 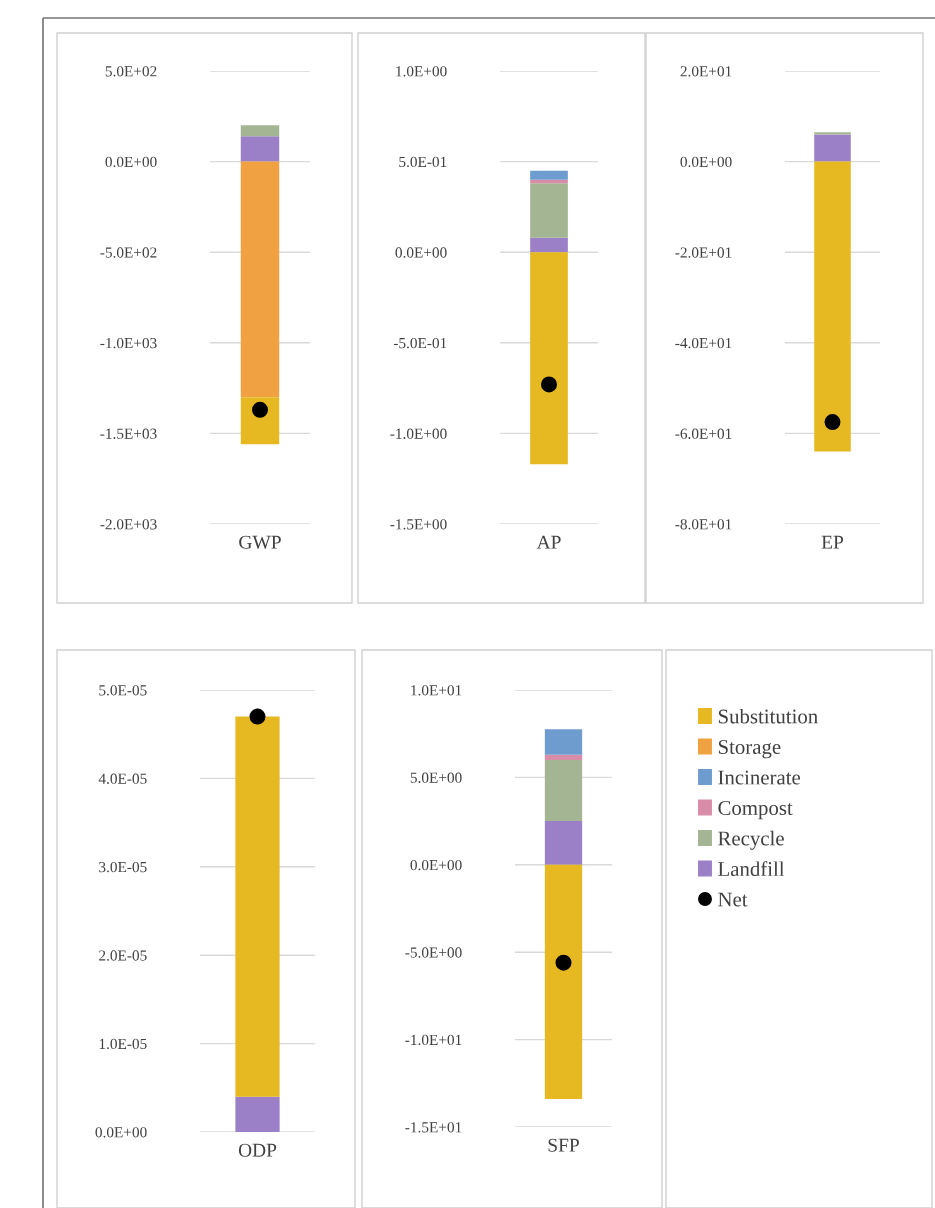 What do you see at coordinates (257, 1150) in the screenshot?
I see `x-tick-label: ODP` at bounding box center [257, 1150].